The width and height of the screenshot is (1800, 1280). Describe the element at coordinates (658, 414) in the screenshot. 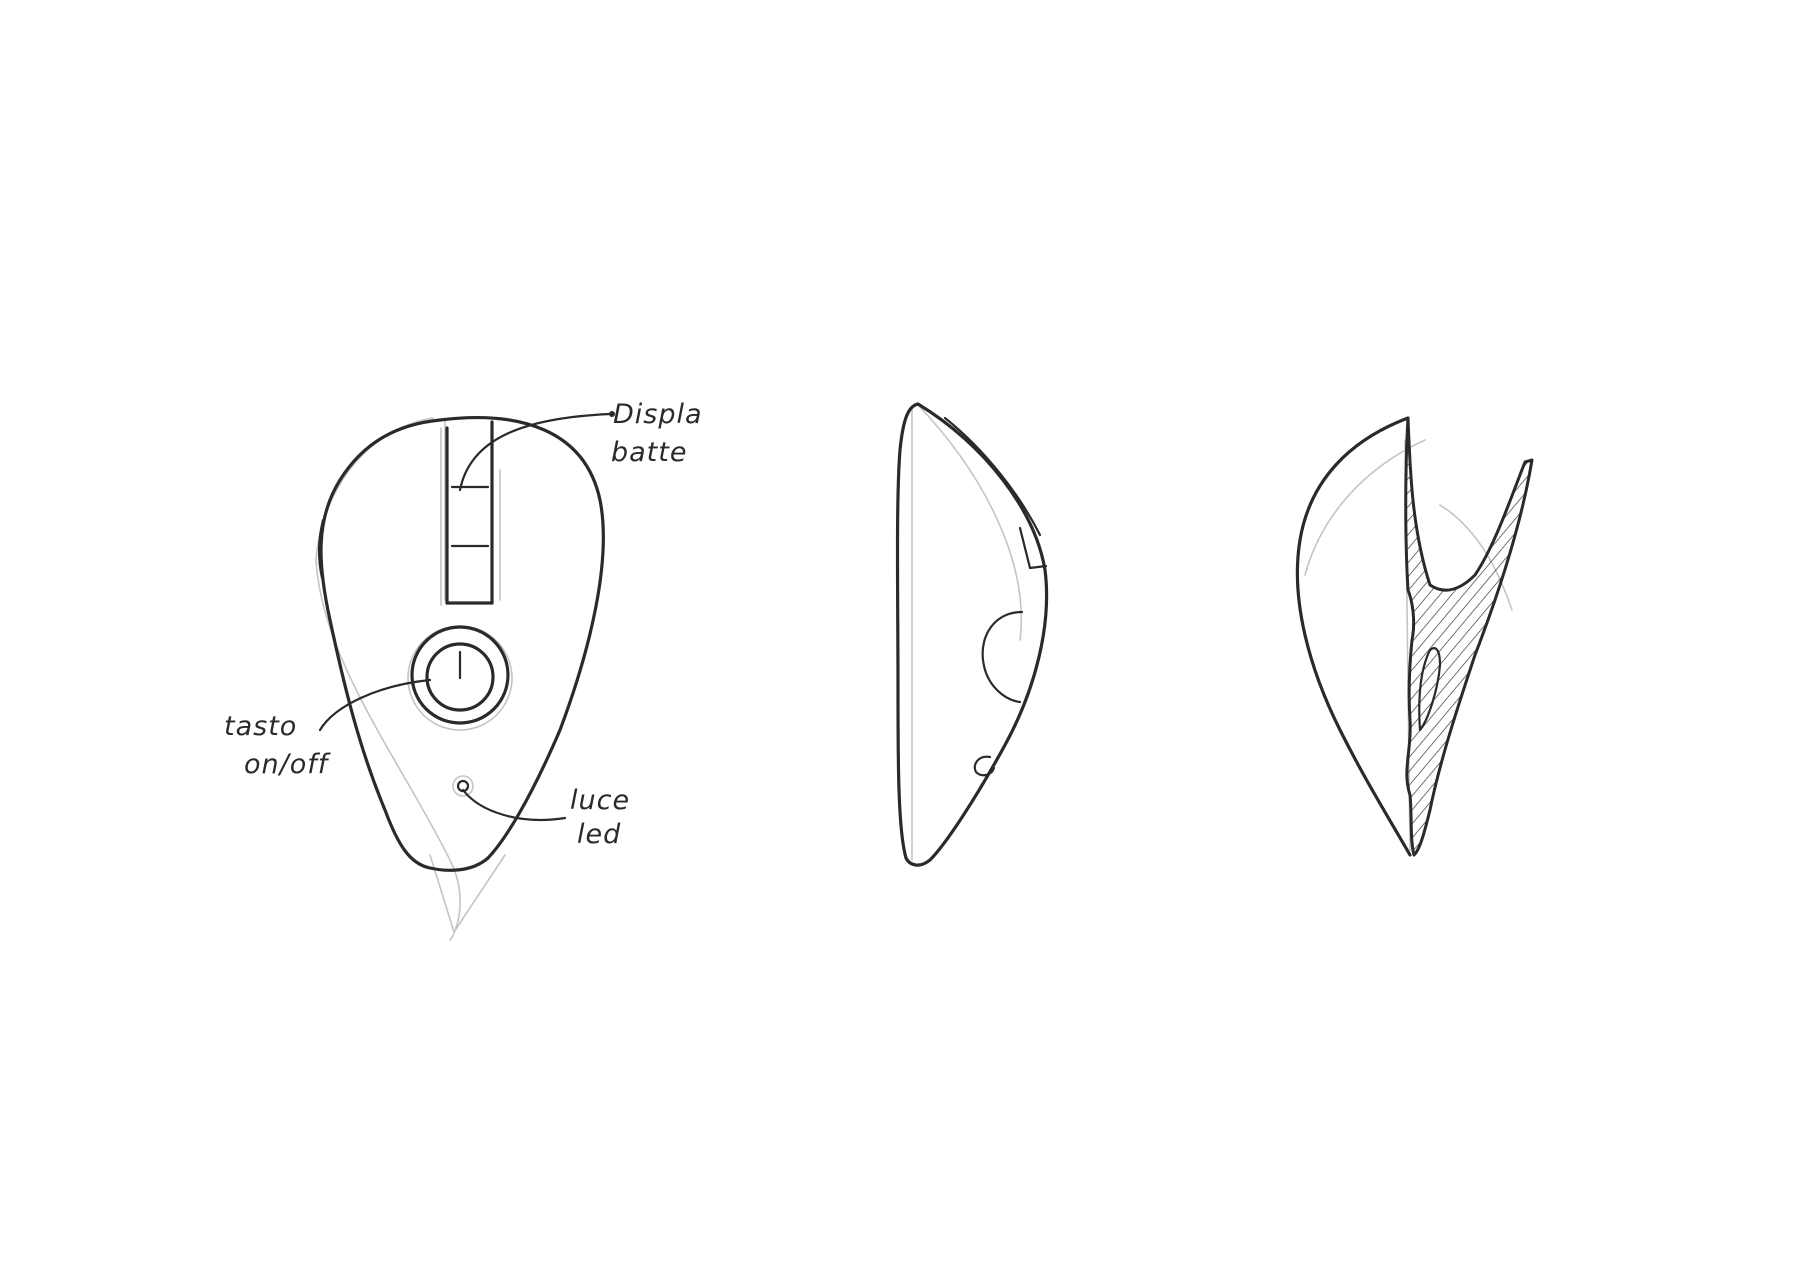

I see `display-label-line1: Displa` at that location.